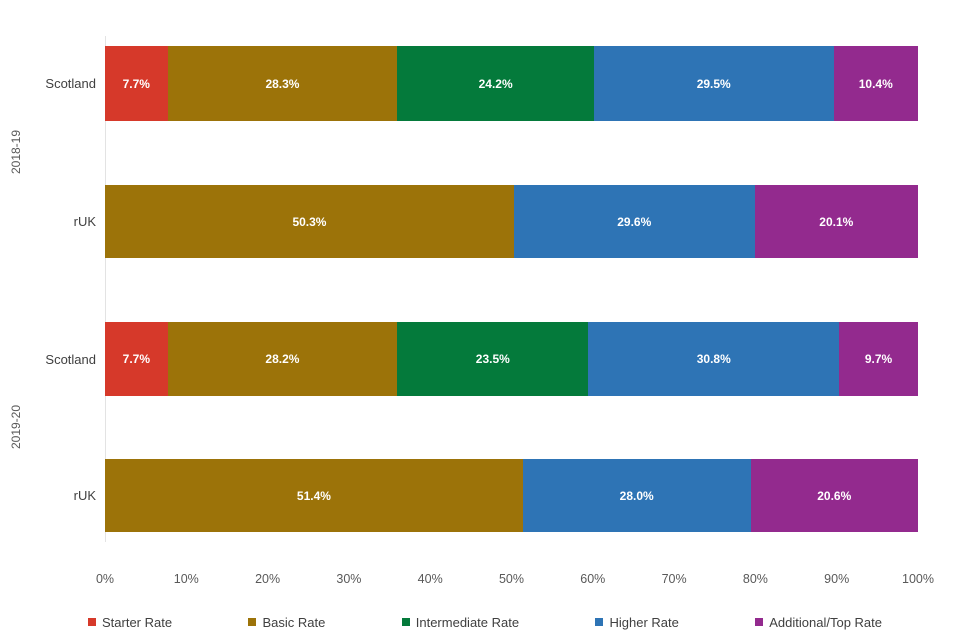 The width and height of the screenshot is (960, 640). What do you see at coordinates (674, 579) in the screenshot?
I see `x-axis-tick-label: 70%` at bounding box center [674, 579].